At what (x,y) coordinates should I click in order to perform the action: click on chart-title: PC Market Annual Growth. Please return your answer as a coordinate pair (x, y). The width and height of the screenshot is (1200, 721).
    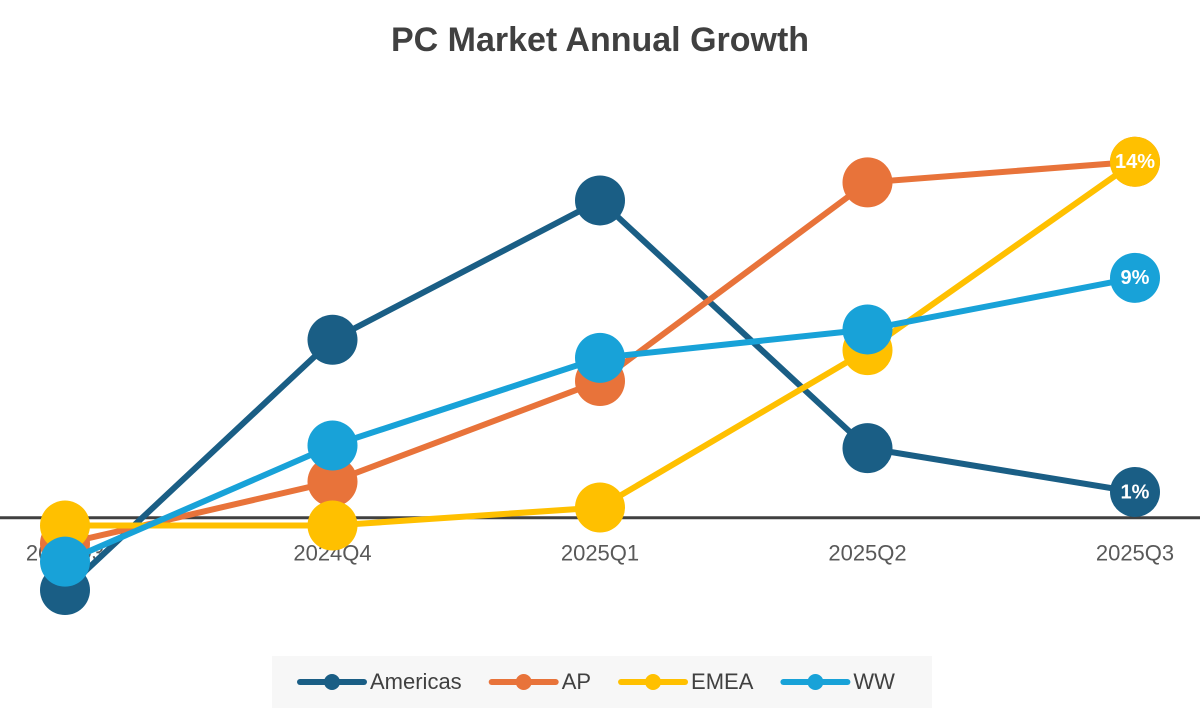
    Looking at the image, I should click on (600, 40).